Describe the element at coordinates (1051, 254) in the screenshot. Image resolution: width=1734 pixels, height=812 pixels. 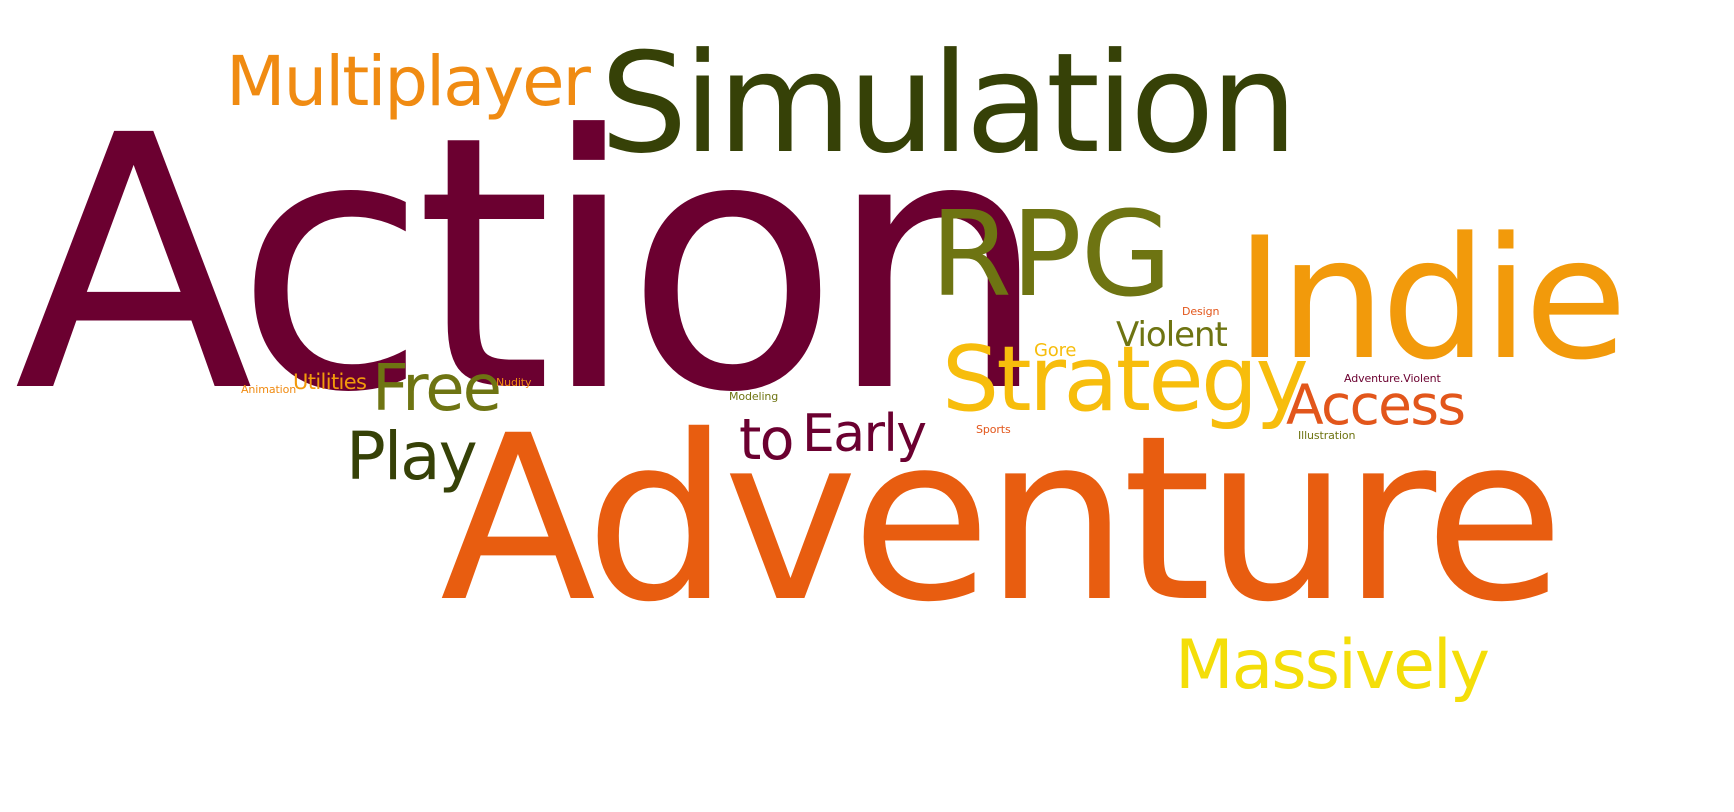
I see `word-rpg: RPG` at that location.